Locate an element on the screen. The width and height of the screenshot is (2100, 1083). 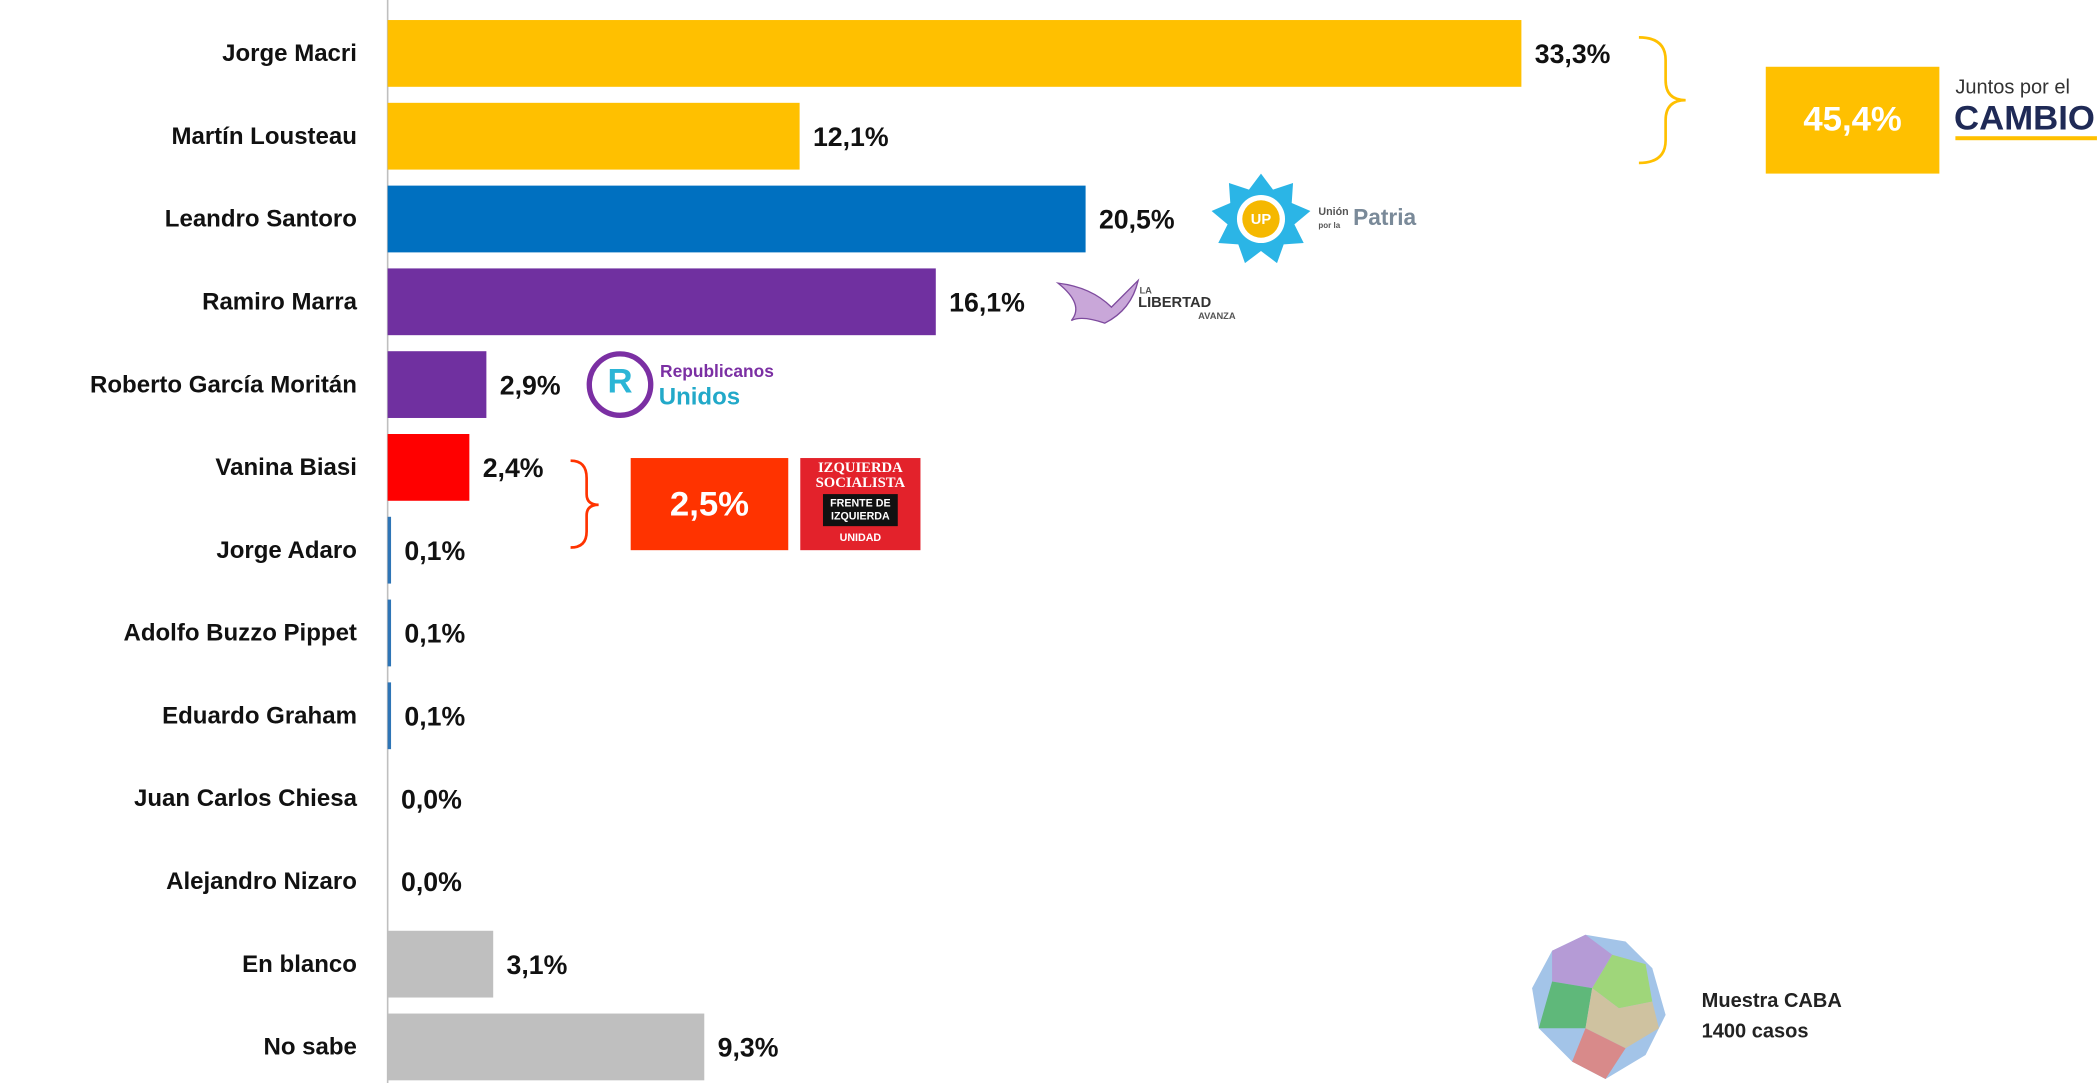
category-label: Leandro Santoro is located at coordinates (261, 219).